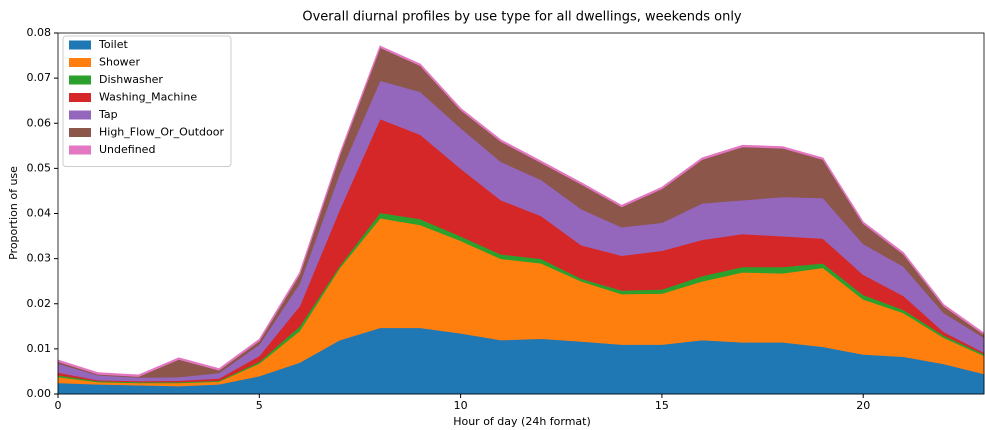 The image size is (985, 430). Describe the element at coordinates (119, 62) in the screenshot. I see `legend-label: Shower` at that location.